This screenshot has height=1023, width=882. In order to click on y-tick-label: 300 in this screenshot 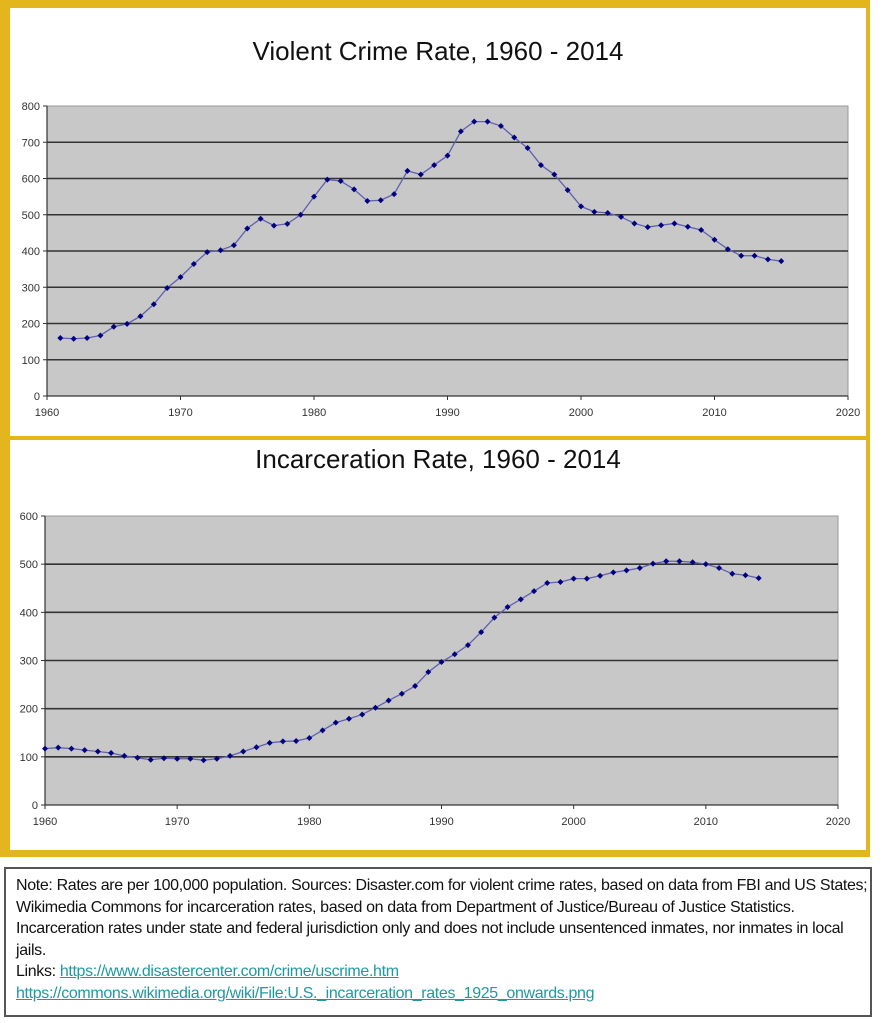, I will do `click(31, 288)`.